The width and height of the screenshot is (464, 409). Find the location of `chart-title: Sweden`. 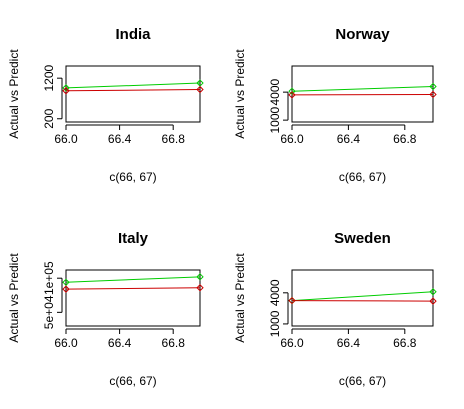

chart-title: Sweden is located at coordinates (362, 238).